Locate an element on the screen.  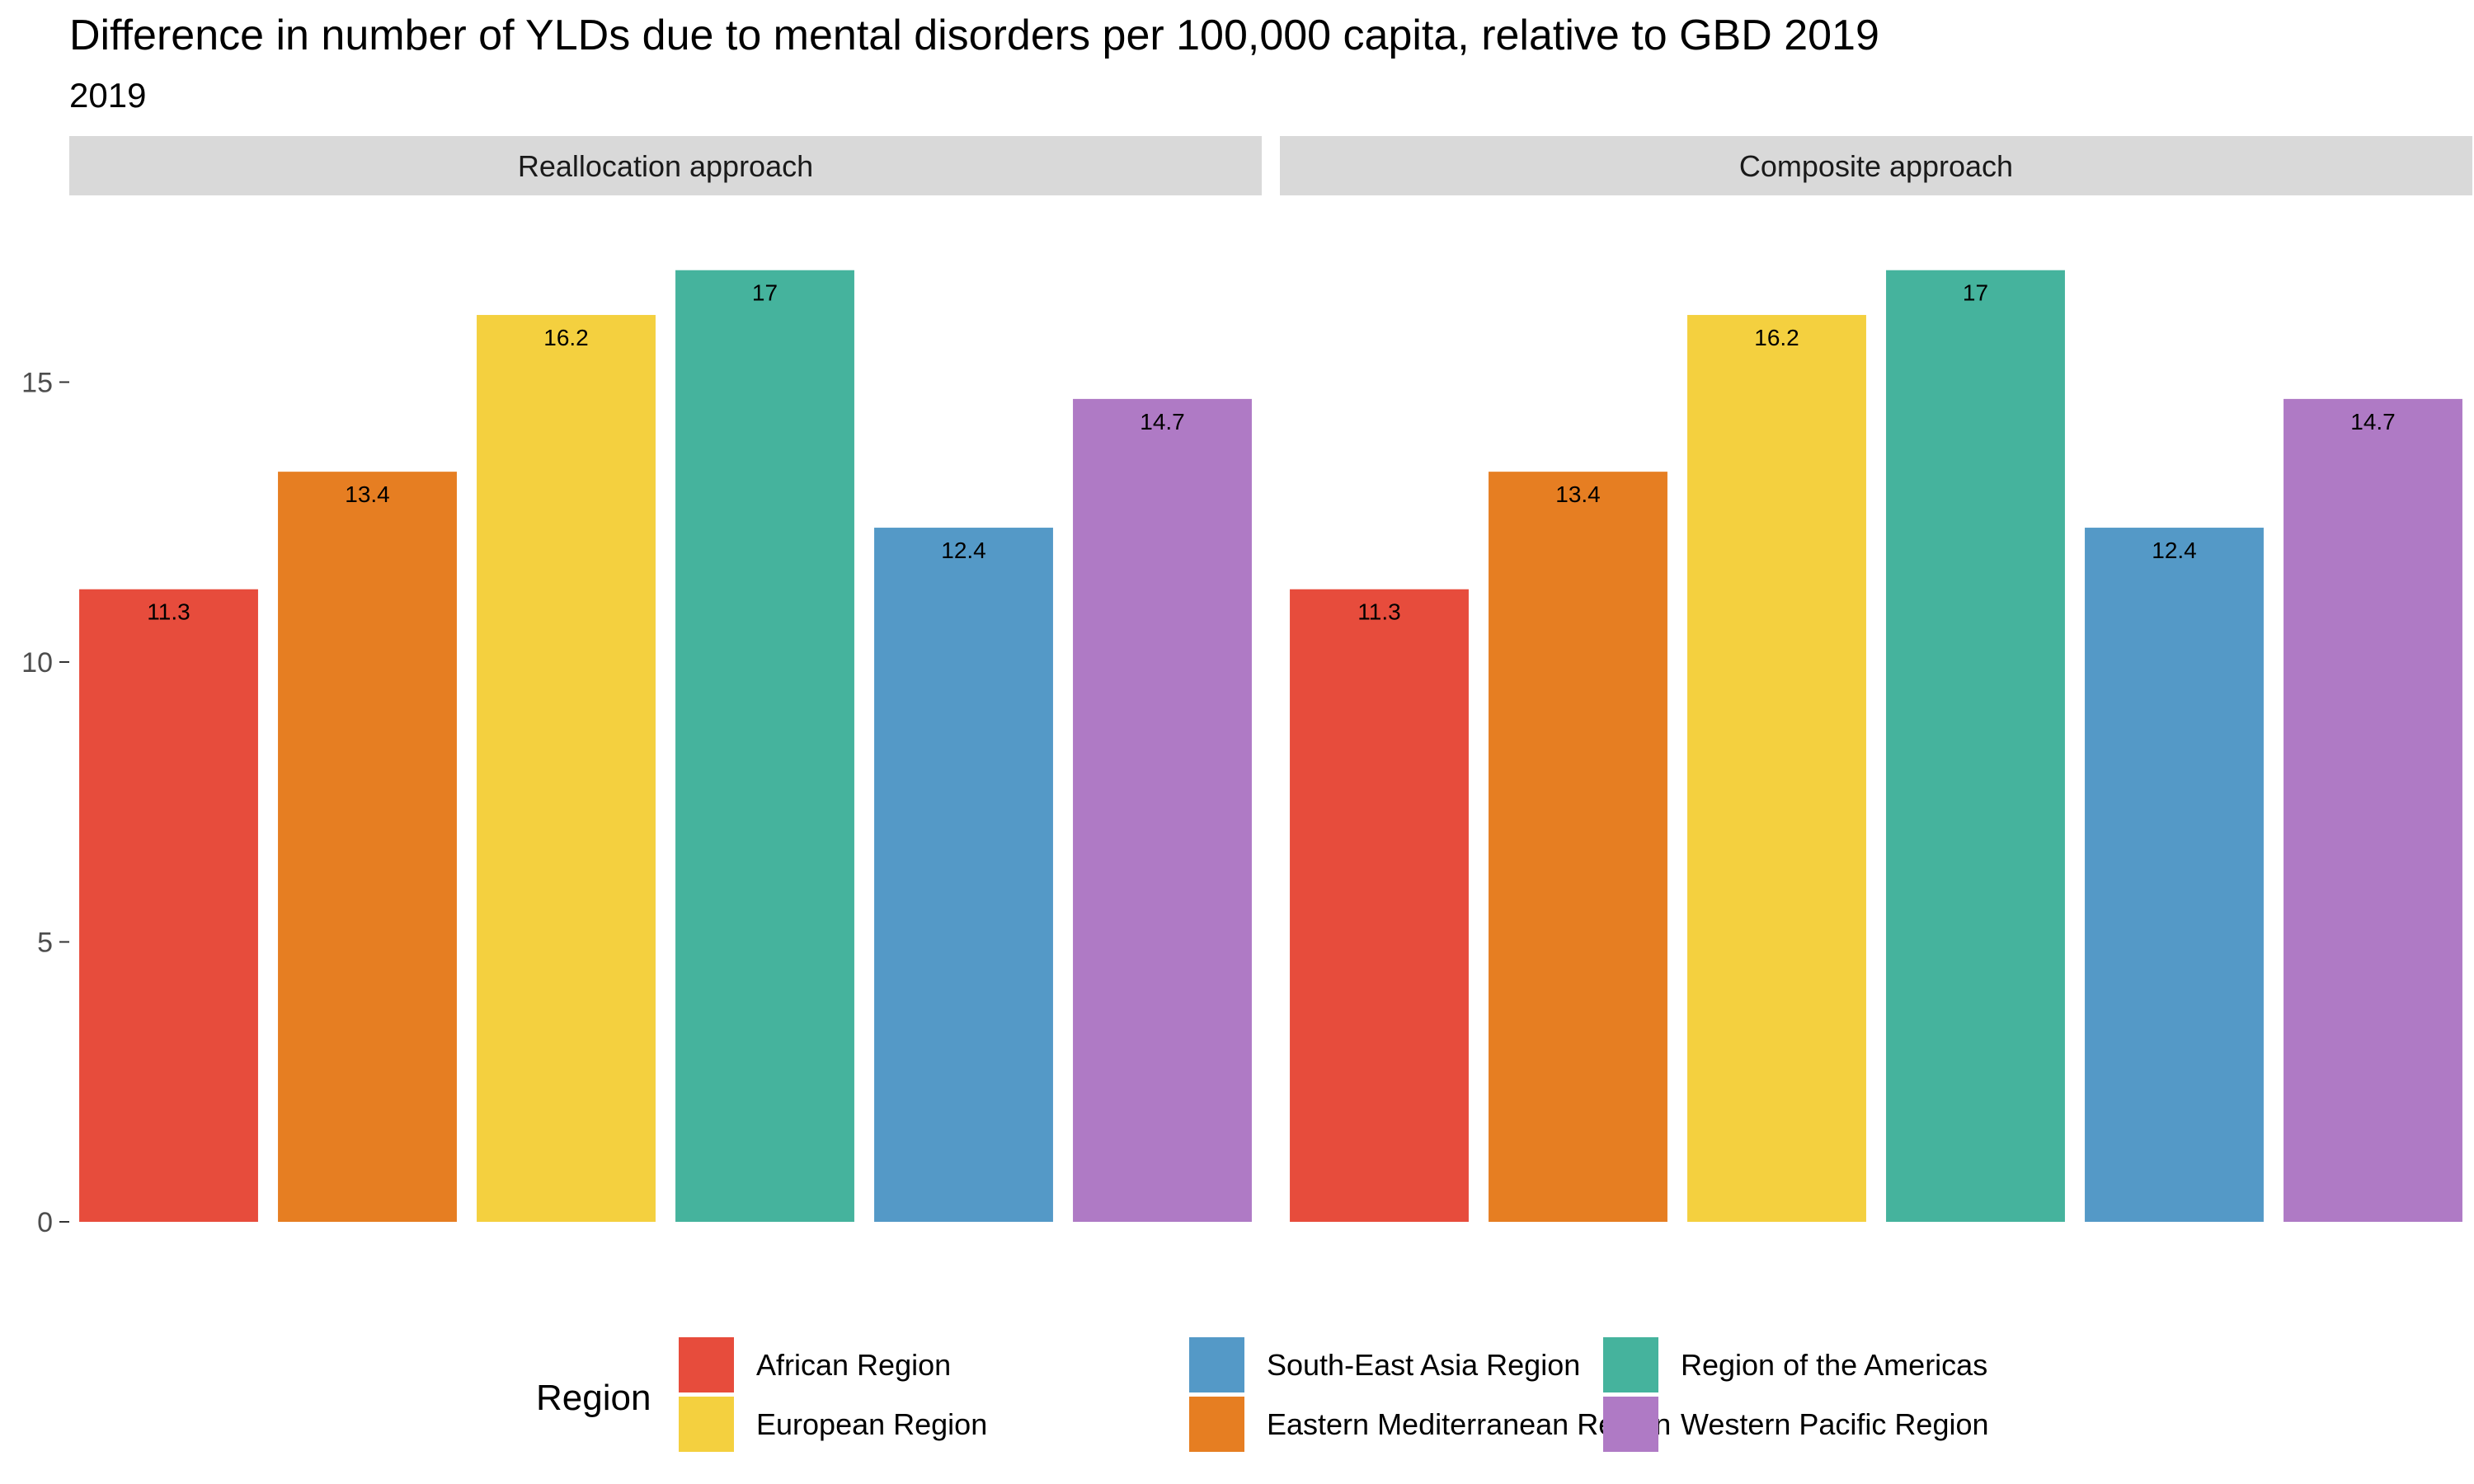
y-tick-label: 0 is located at coordinates (45, 1222).